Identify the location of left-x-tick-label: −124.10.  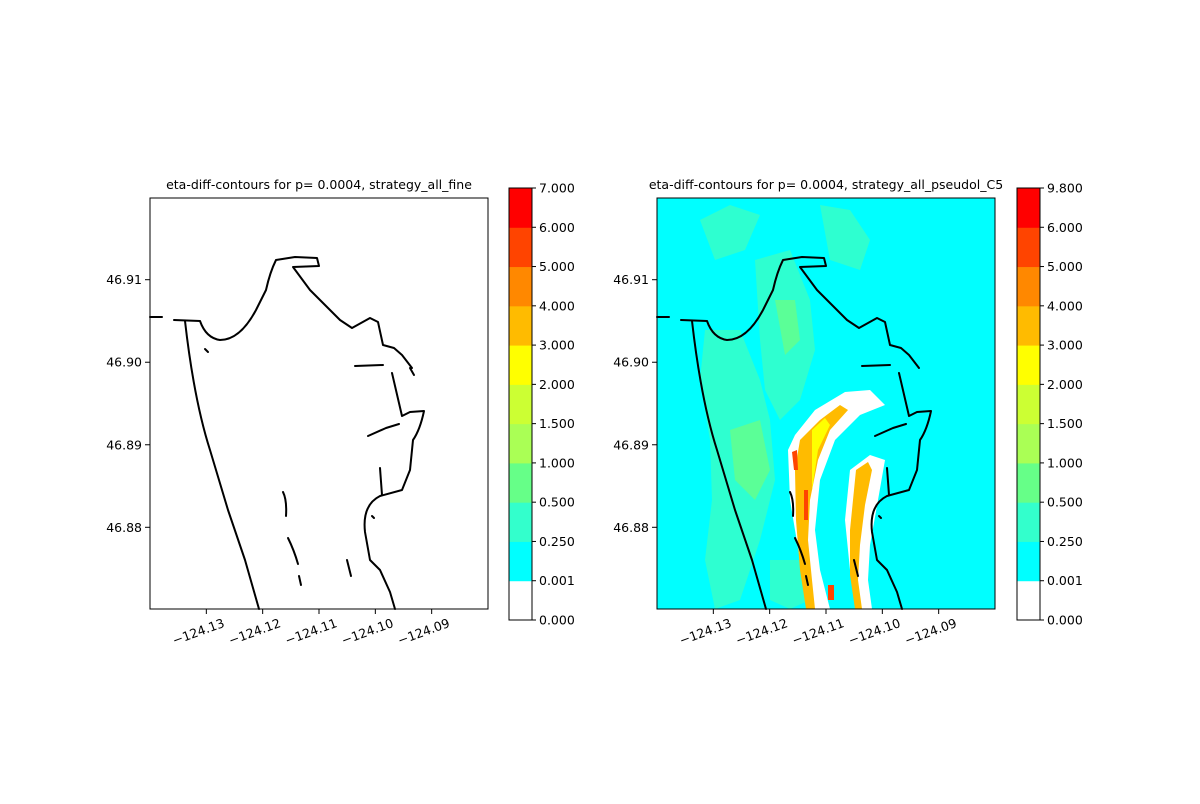
(367, 631).